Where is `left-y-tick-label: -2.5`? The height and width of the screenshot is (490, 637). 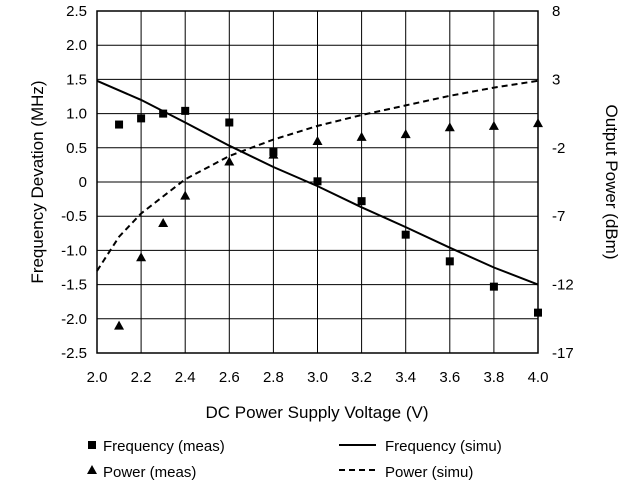
left-y-tick-label: -2.5 is located at coordinates (74, 353).